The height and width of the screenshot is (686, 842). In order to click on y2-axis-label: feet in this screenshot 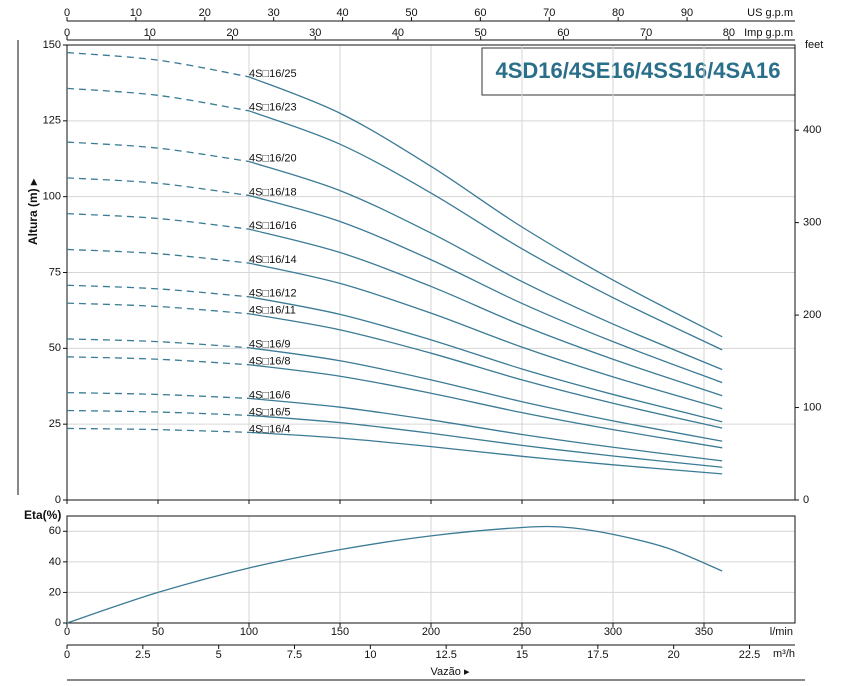, I will do `click(814, 45)`.